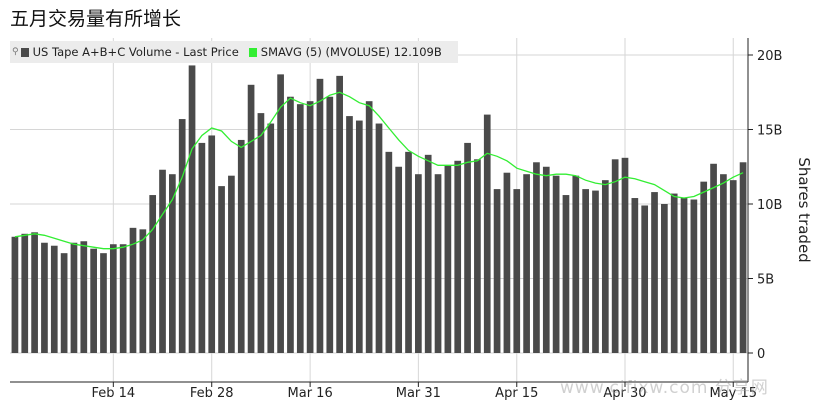 The height and width of the screenshot is (401, 828). What do you see at coordinates (769, 131) in the screenshot?
I see `y-tick-label: 15B` at bounding box center [769, 131].